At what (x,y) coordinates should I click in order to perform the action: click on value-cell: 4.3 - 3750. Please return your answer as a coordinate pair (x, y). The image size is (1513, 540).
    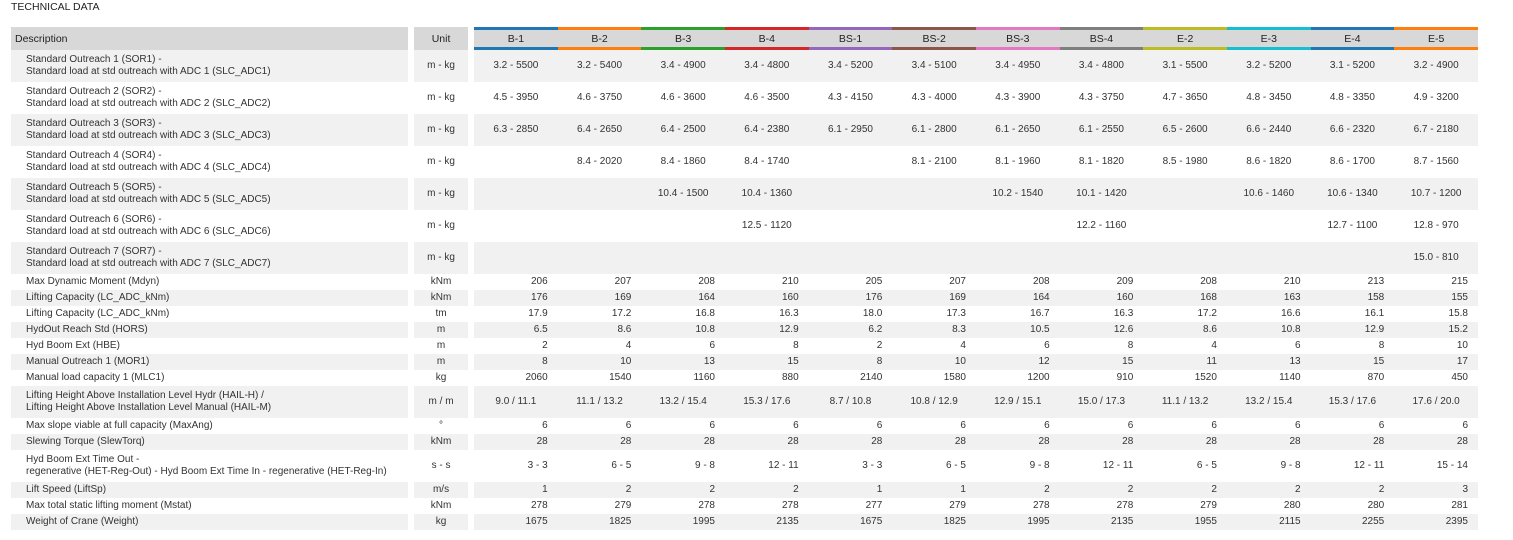
    Looking at the image, I should click on (1101, 98).